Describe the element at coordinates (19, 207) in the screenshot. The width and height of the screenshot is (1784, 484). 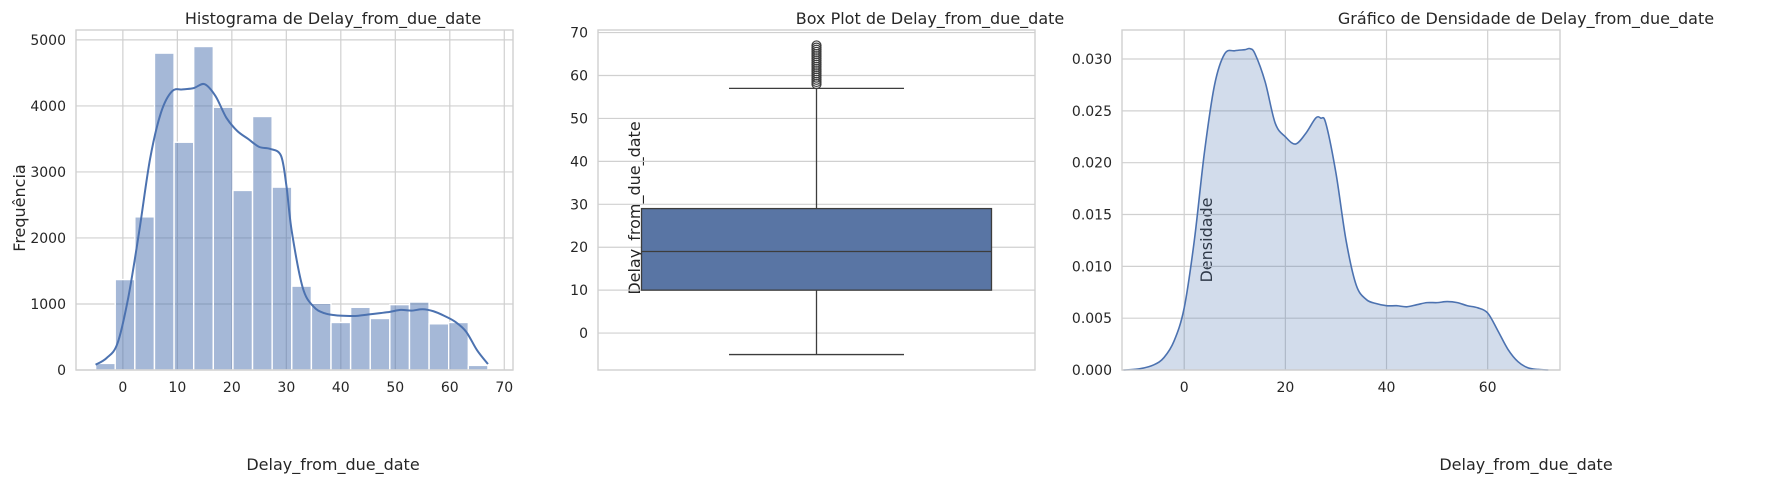
I see `histogram-y-axis-label: Frequência` at that location.